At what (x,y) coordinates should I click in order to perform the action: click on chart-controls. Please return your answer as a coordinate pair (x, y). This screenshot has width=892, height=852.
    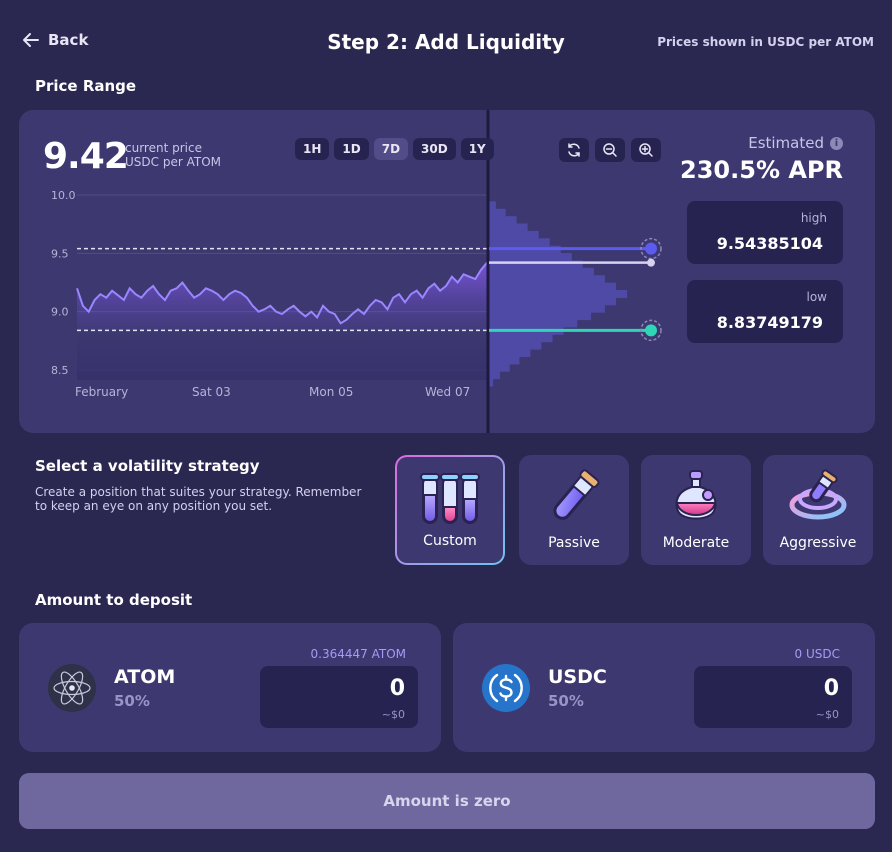
    Looking at the image, I should click on (610, 150).